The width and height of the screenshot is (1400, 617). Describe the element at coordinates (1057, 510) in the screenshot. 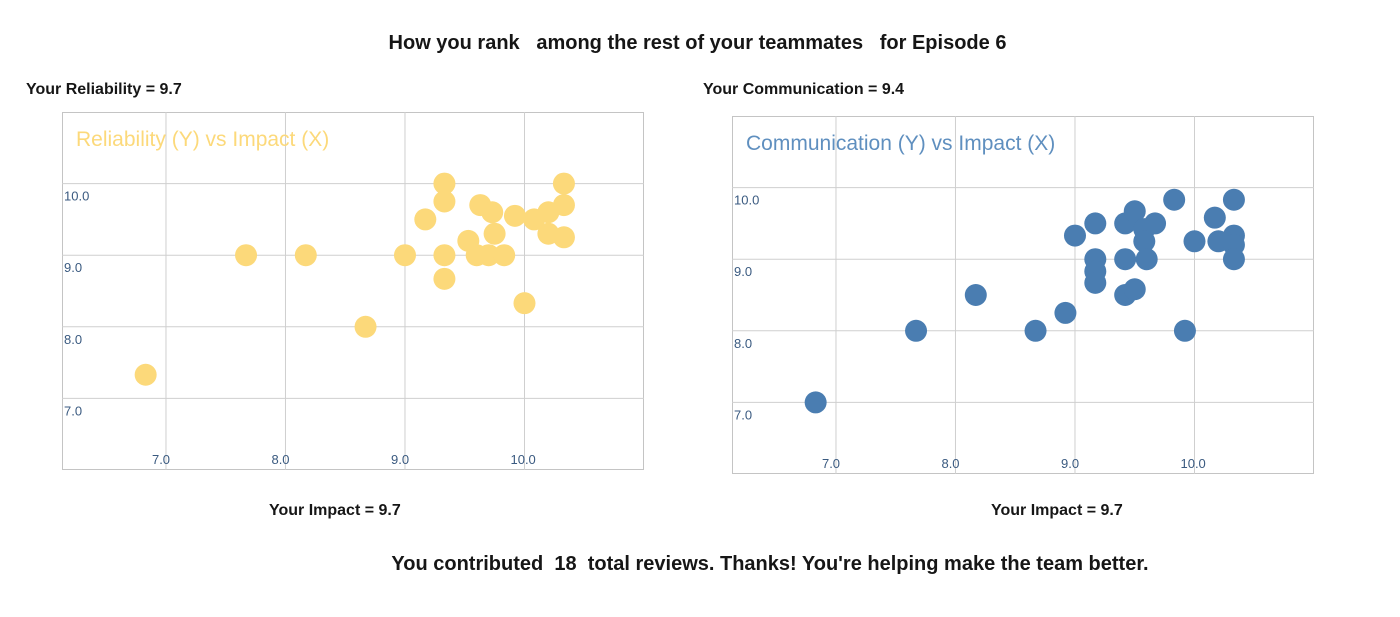

I see `right-impact-label: Your Impact = 9.7` at that location.